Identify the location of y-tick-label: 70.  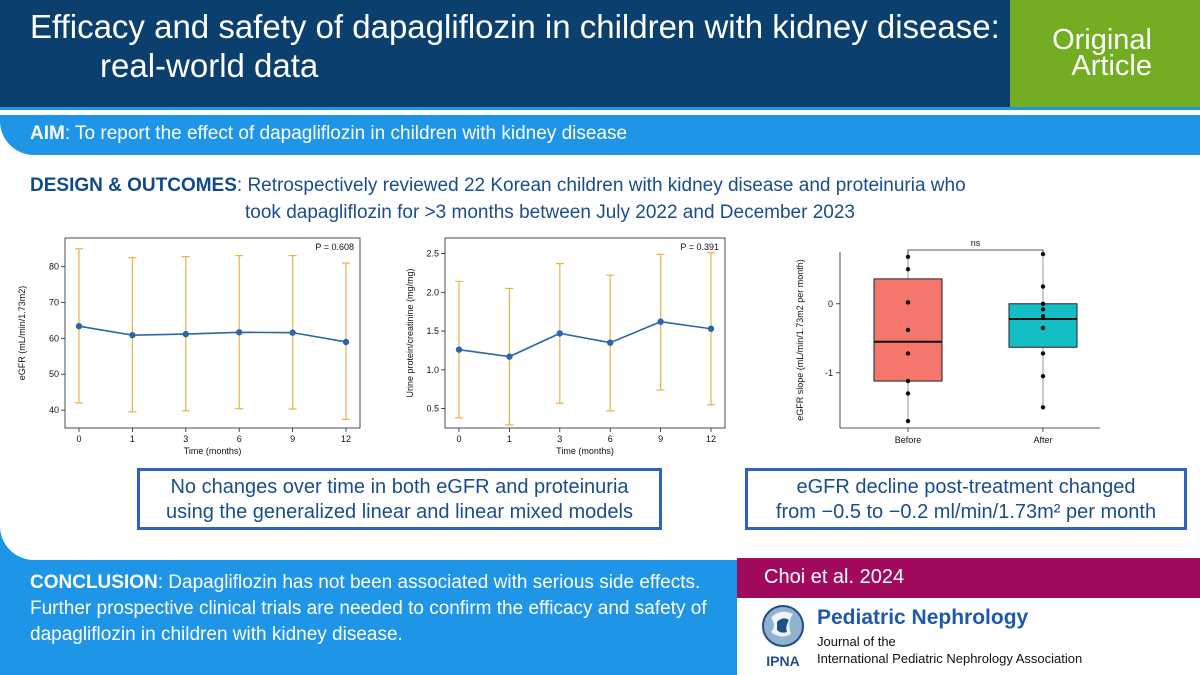
(54, 303).